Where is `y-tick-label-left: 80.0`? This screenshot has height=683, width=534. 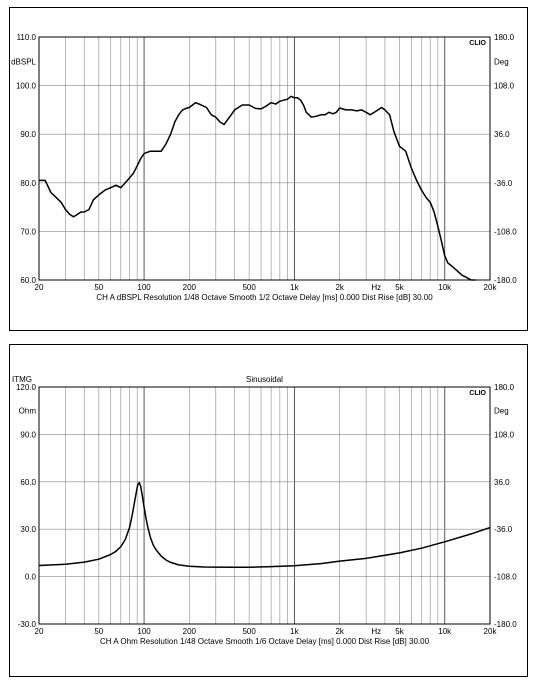
y-tick-label-left: 80.0 is located at coordinates (28, 183).